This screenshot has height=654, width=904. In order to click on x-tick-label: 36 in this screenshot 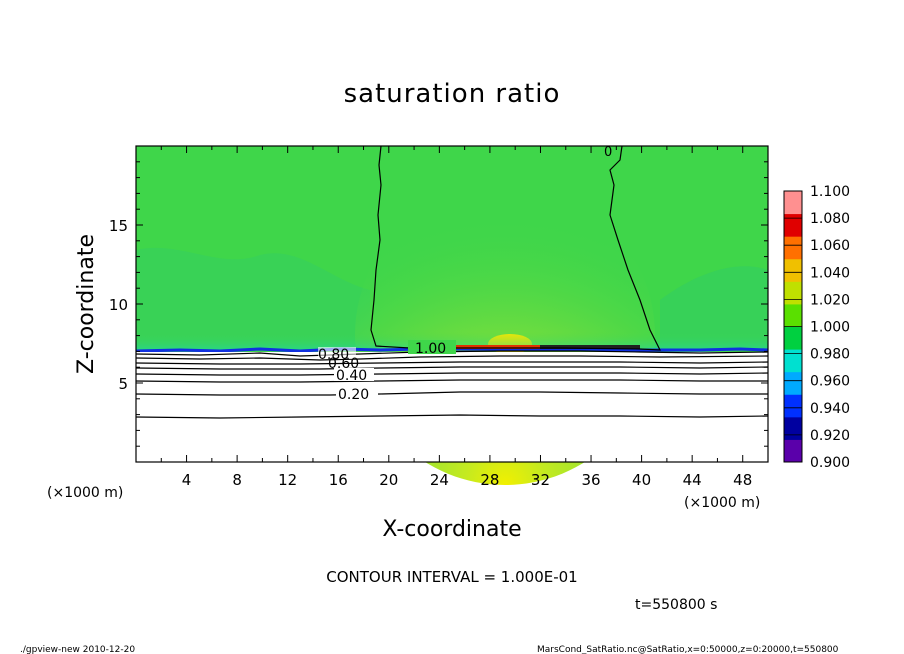, I will do `click(590, 480)`.